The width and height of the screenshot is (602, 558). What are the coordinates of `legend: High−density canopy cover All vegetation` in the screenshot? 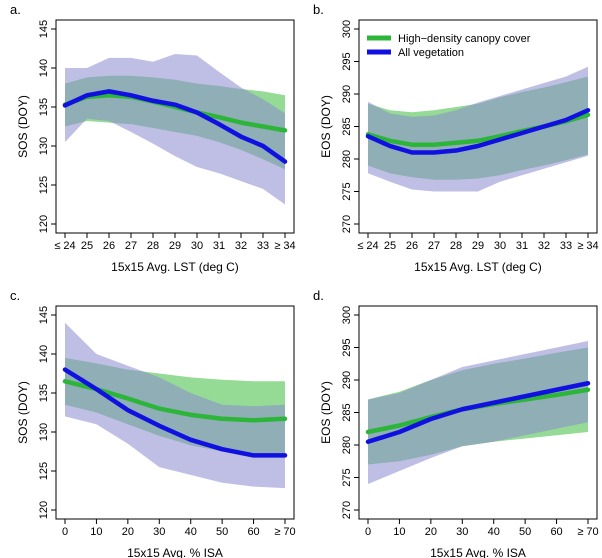 It's located at (449, 46).